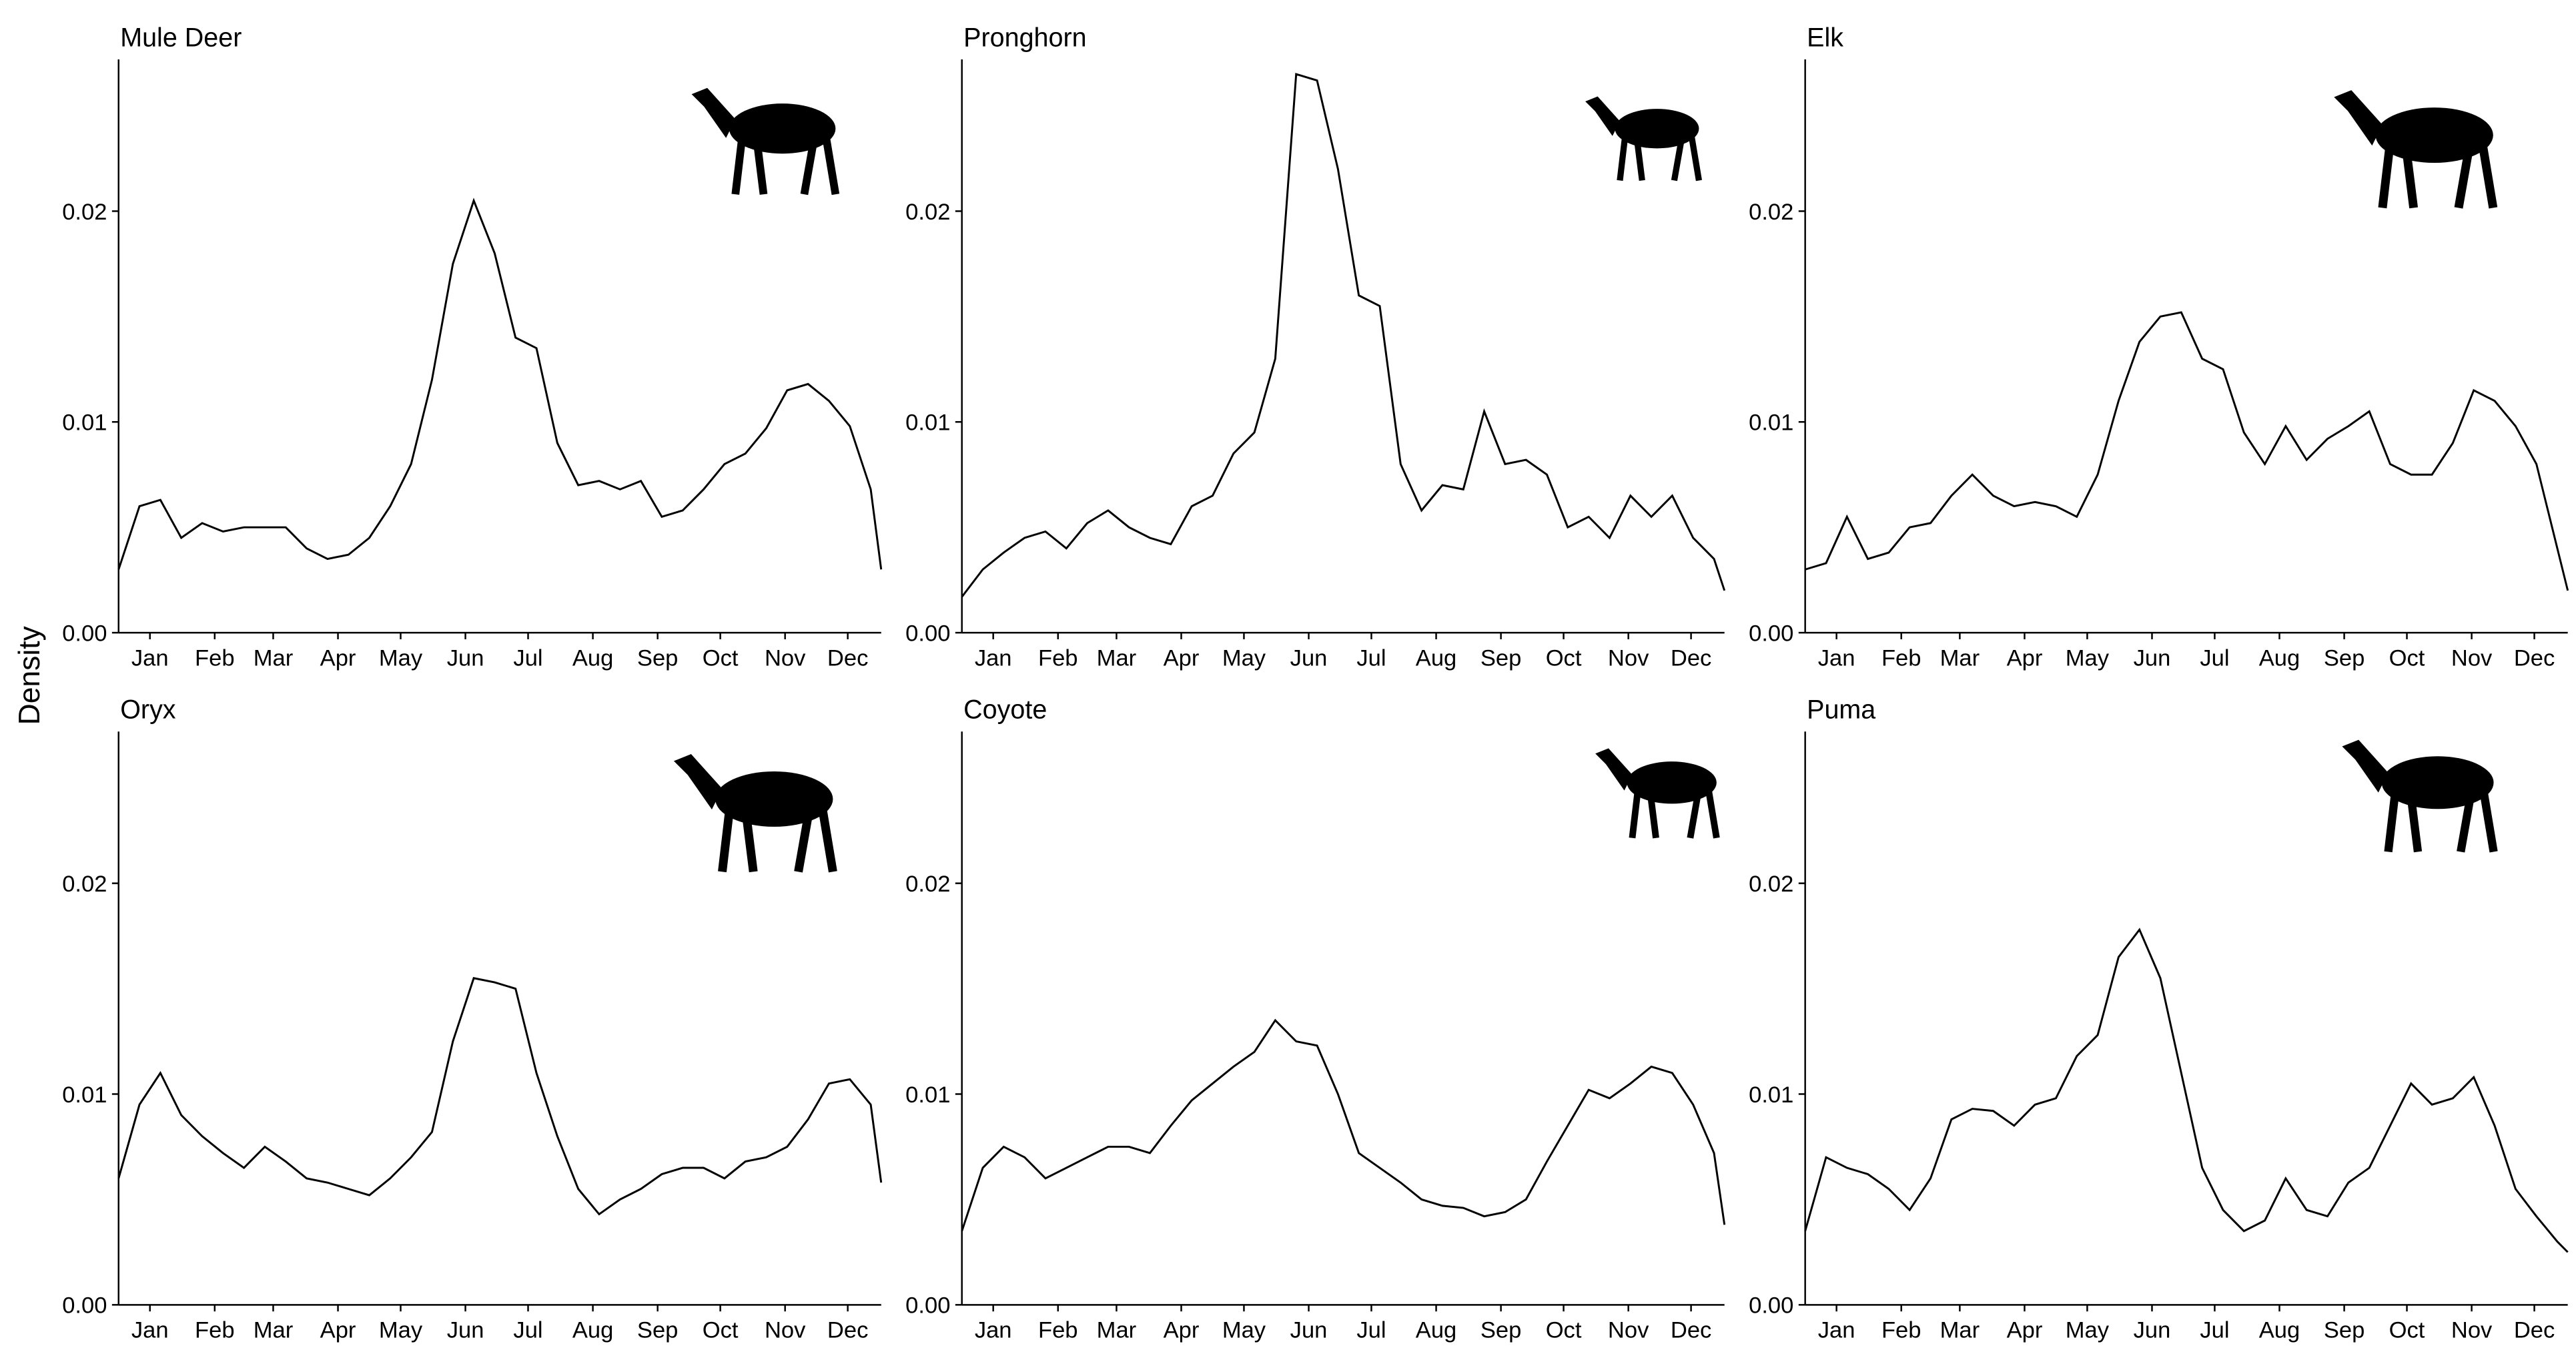 Image resolution: width=2576 pixels, height=1356 pixels. Describe the element at coordinates (1656, 792) in the screenshot. I see `coyote-silhouette` at that location.